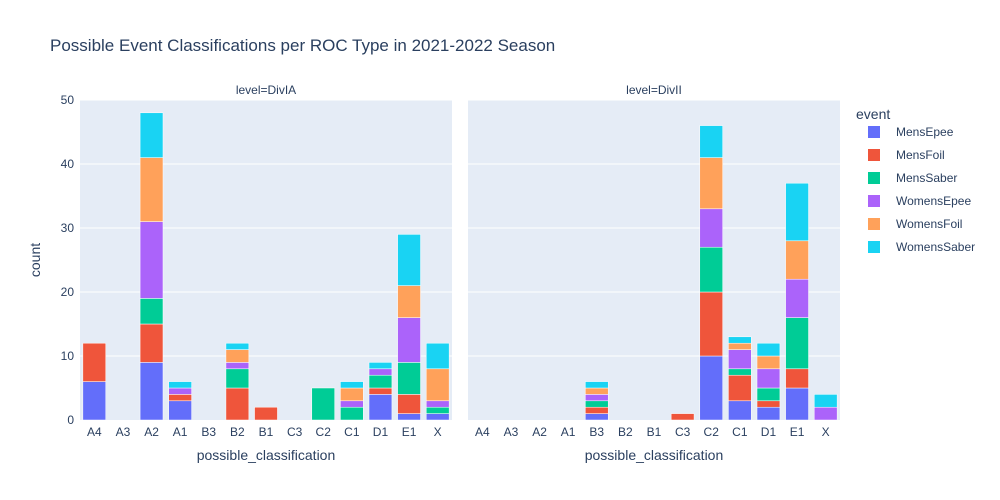 Image resolution: width=1000 pixels, height=500 pixels. I want to click on x-tick-divii-c3: C3, so click(683, 432).